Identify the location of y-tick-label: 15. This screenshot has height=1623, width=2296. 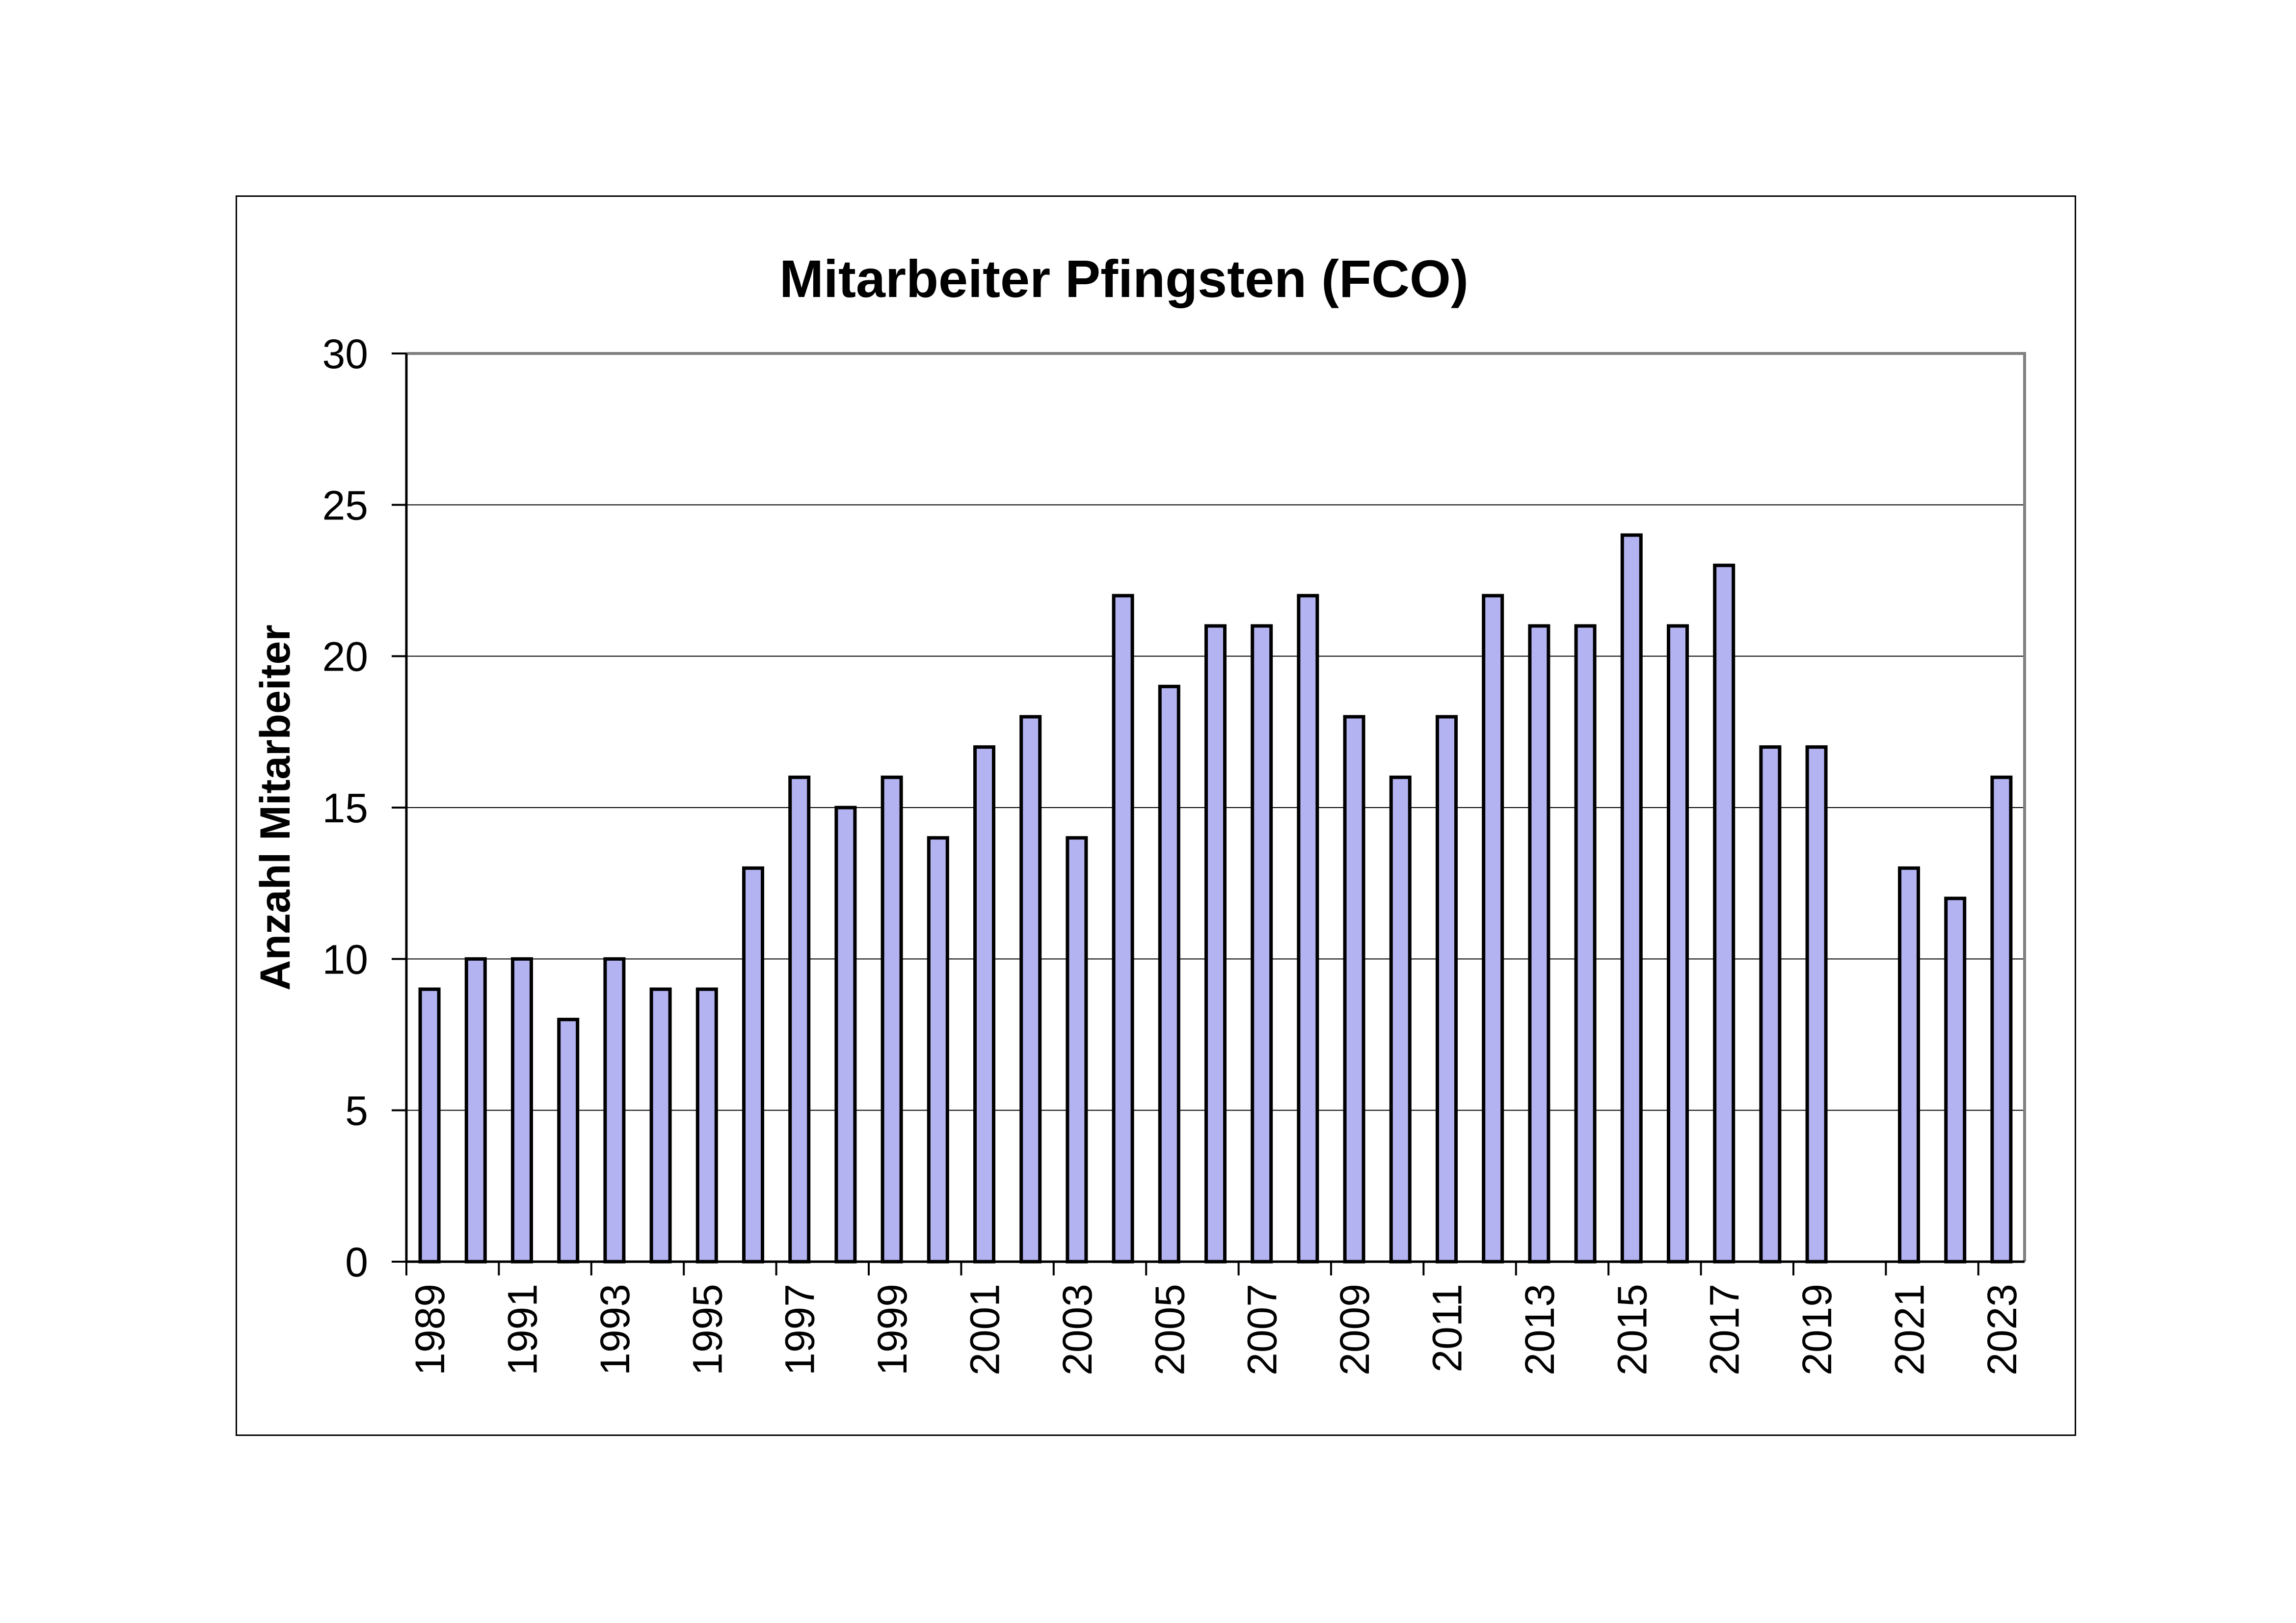
(345, 808).